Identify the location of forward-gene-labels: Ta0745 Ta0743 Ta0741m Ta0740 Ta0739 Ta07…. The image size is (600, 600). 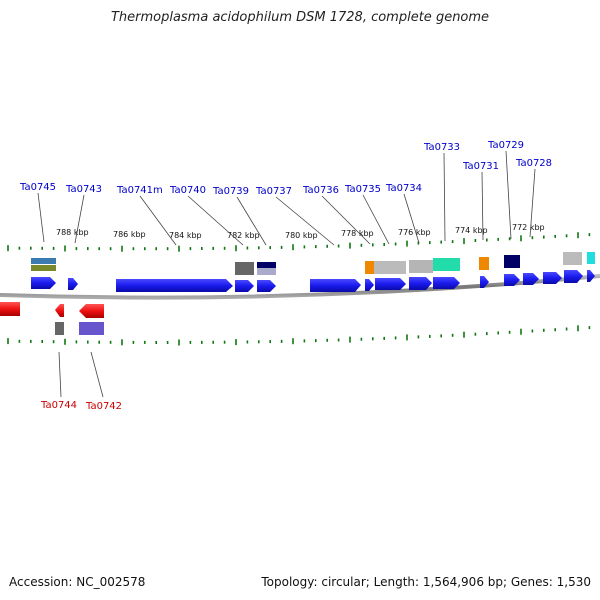
(285, 168).